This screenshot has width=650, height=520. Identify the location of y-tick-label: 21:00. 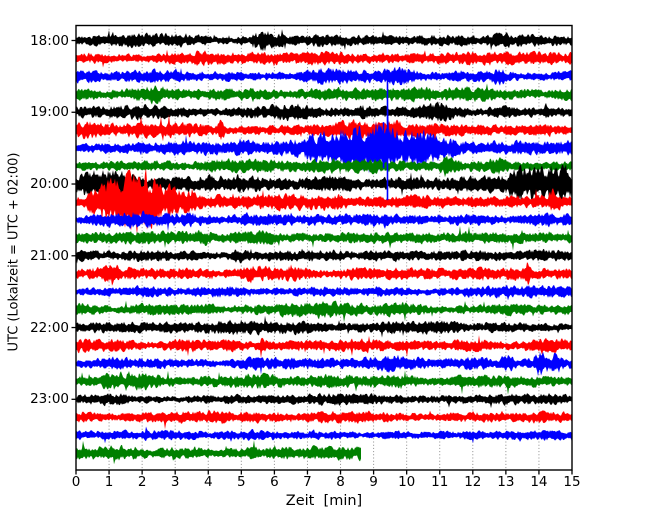
(49, 255).